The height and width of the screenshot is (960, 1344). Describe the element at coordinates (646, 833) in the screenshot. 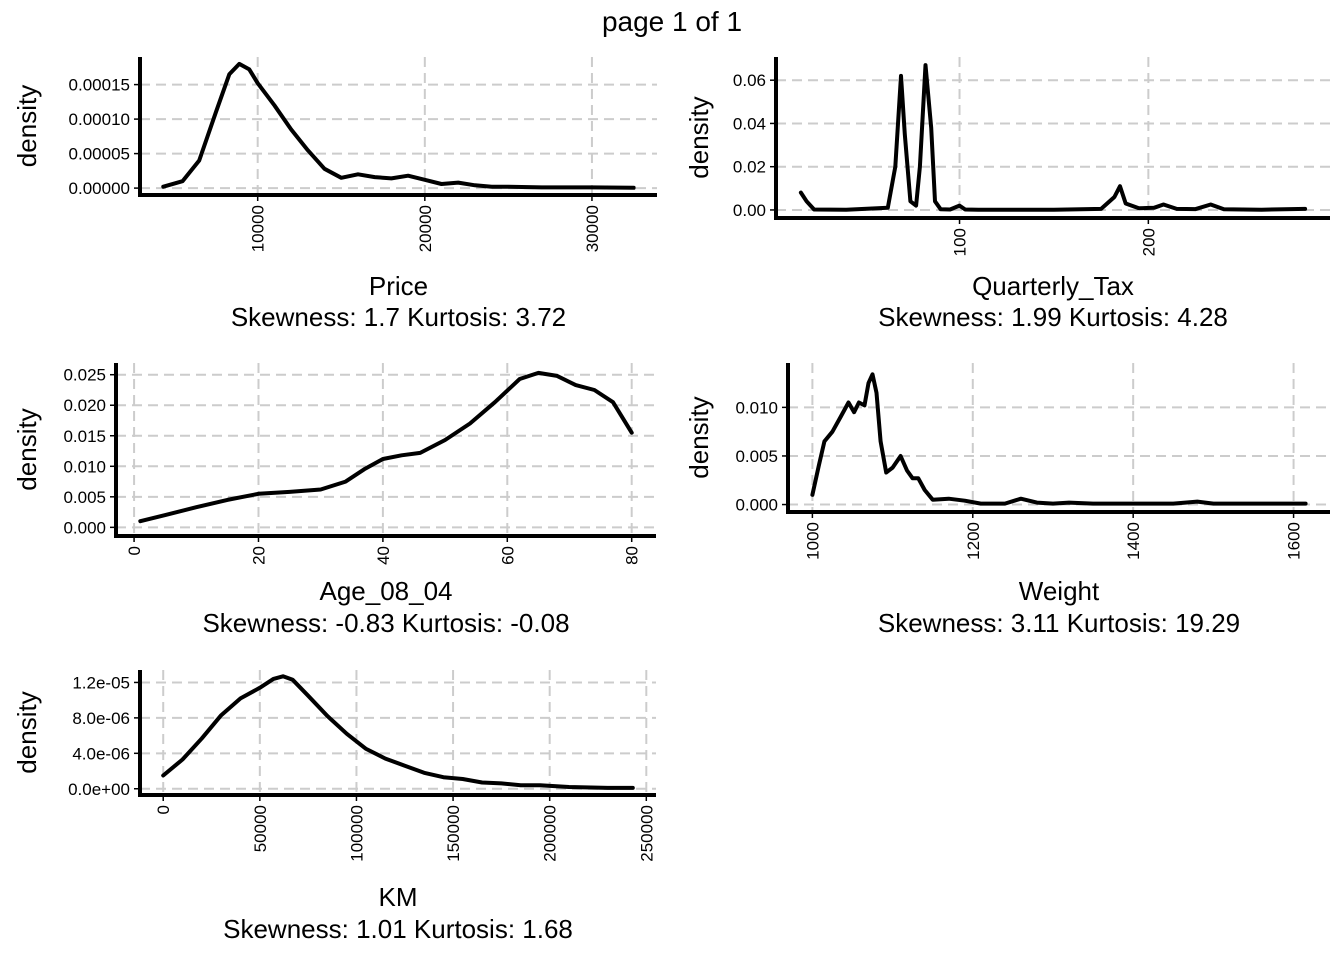

I see `x-tick-label: 250000` at that location.